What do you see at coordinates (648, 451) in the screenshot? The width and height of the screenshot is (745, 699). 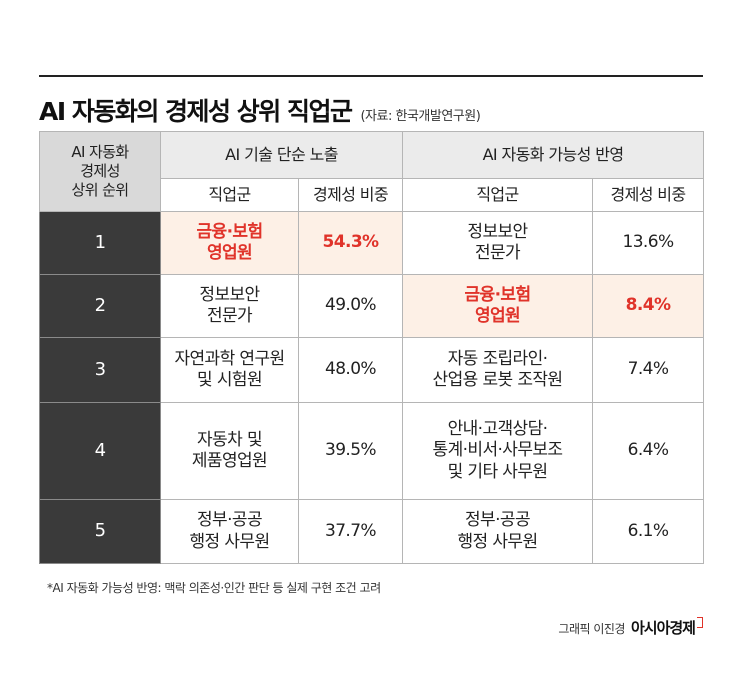 I see `share-cell: 6.4%` at bounding box center [648, 451].